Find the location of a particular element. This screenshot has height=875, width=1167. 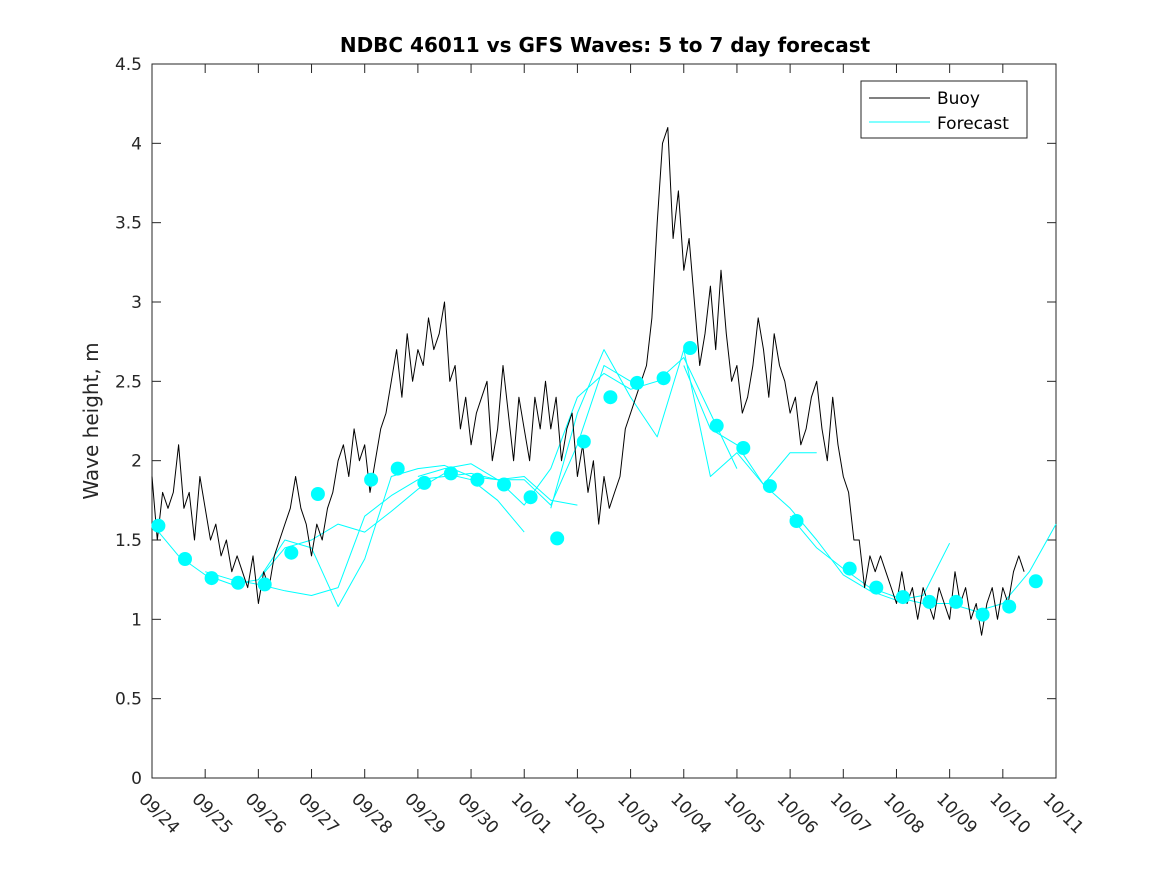

y-tick-label: 0 is located at coordinates (136, 779).